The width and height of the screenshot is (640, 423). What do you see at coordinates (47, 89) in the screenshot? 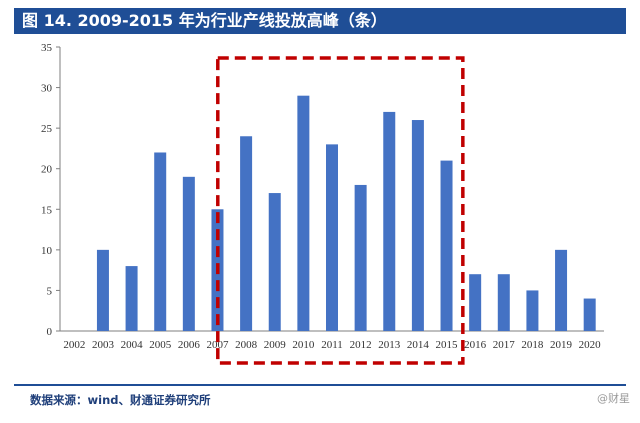
I see `y-tick-label: 30` at bounding box center [47, 89].